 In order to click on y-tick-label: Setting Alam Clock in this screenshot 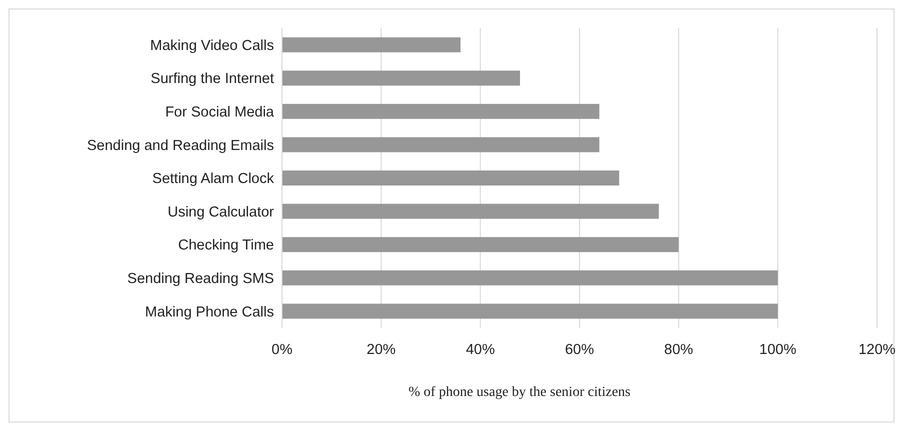, I will do `click(213, 179)`.